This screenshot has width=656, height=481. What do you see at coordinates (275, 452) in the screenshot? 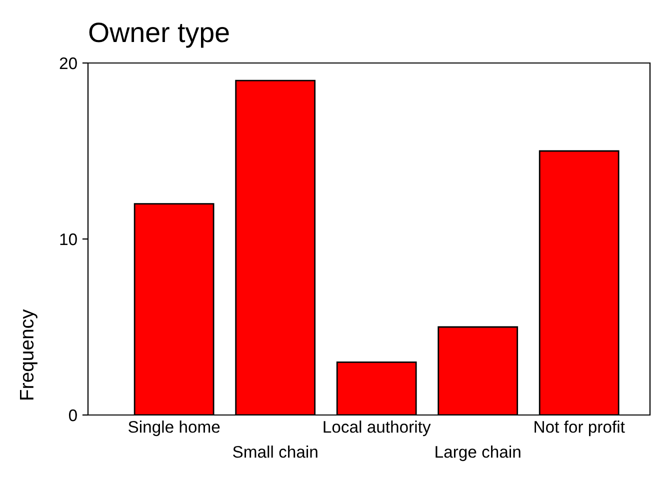
I see `x-tick-label: Small chain` at bounding box center [275, 452].